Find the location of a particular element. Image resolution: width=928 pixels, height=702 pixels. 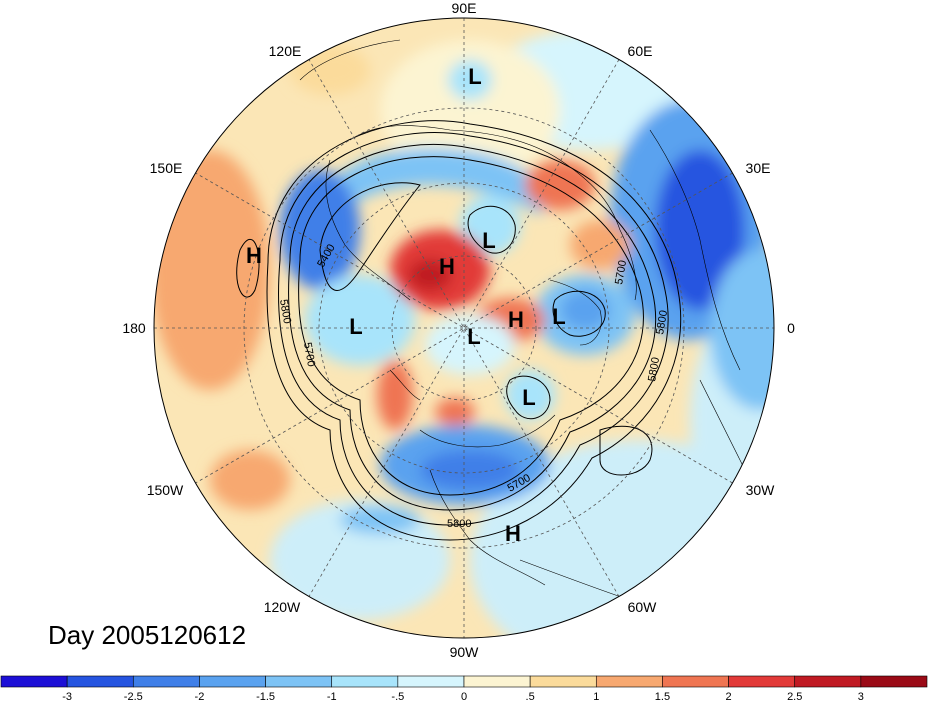

colorbar-boxes is located at coordinates (464, 681).